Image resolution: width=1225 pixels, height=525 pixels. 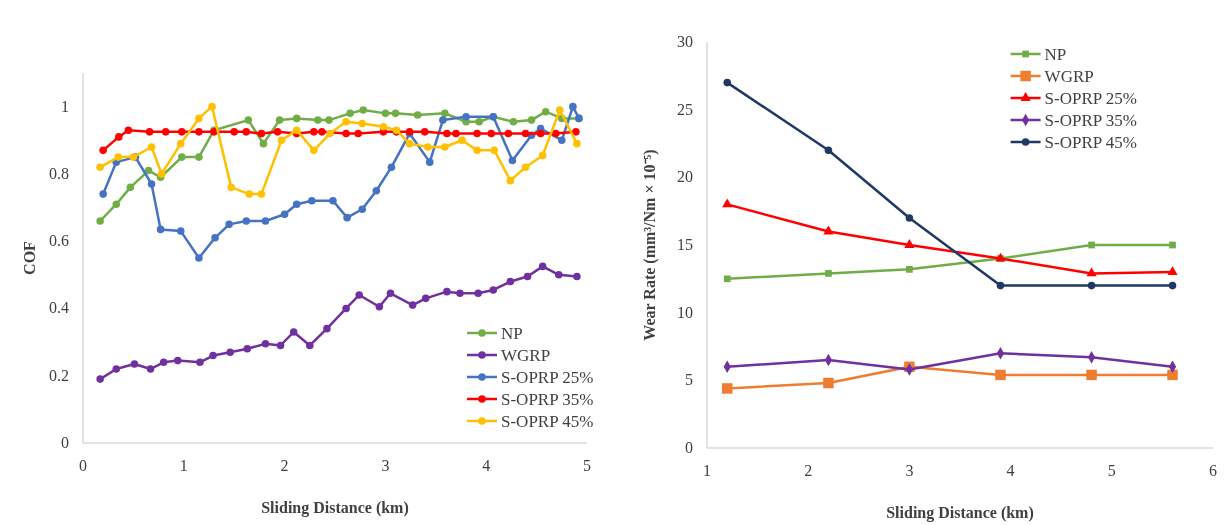 I want to click on y-tick-label: 0.2, so click(x=59, y=375).